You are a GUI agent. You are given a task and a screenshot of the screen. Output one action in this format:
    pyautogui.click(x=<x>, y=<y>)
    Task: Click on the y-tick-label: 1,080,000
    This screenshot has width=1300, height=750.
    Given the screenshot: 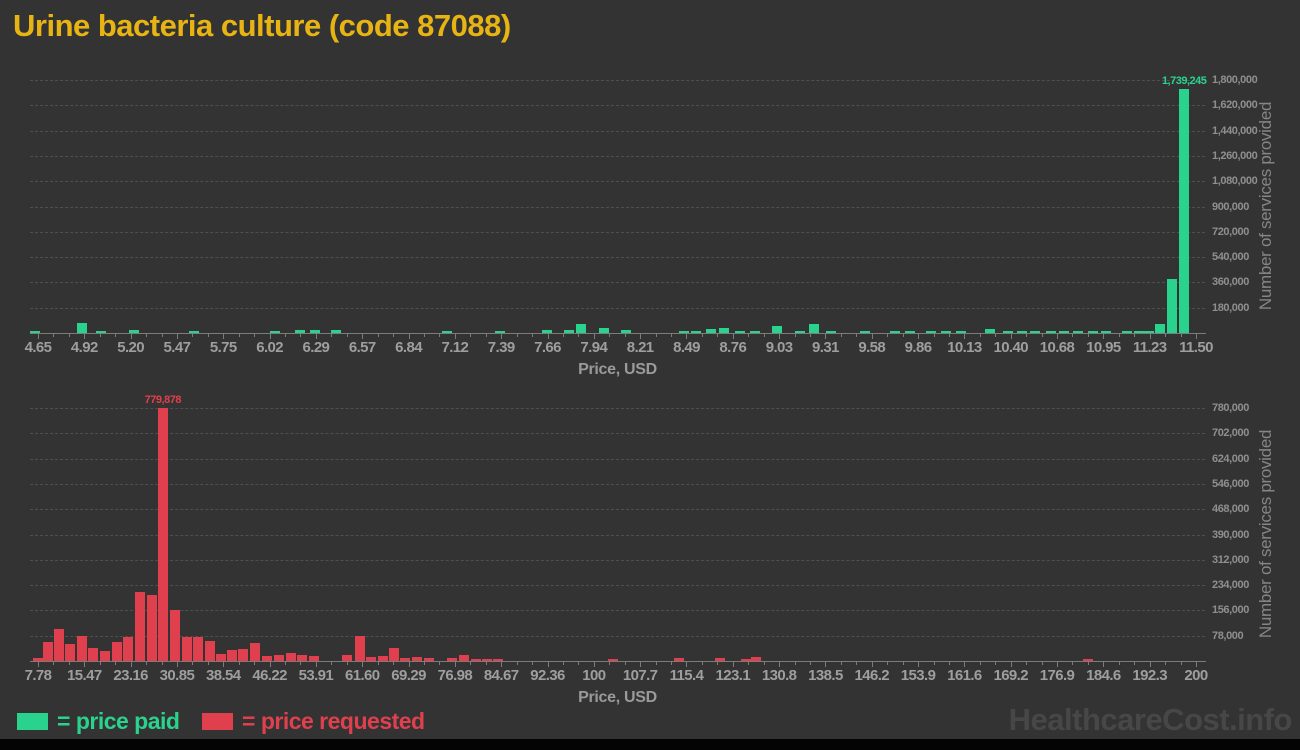 What is the action you would take?
    pyautogui.click(x=1235, y=181)
    